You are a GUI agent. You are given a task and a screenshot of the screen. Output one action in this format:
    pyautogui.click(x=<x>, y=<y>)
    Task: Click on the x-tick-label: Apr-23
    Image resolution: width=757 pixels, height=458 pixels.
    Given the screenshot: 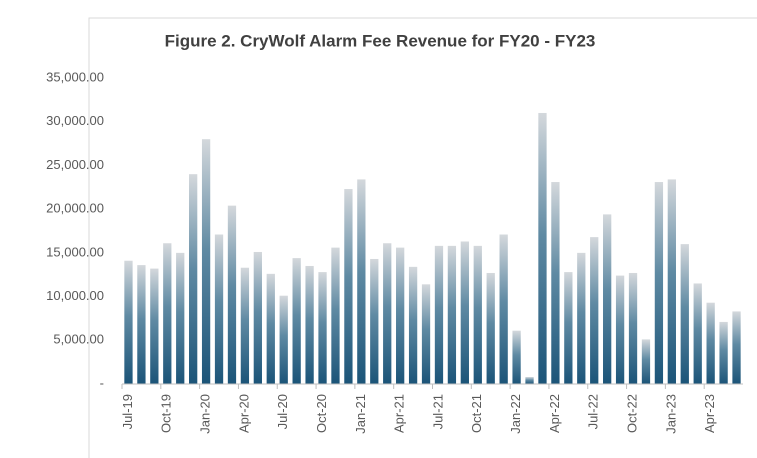 What is the action you would take?
    pyautogui.click(x=709, y=413)
    